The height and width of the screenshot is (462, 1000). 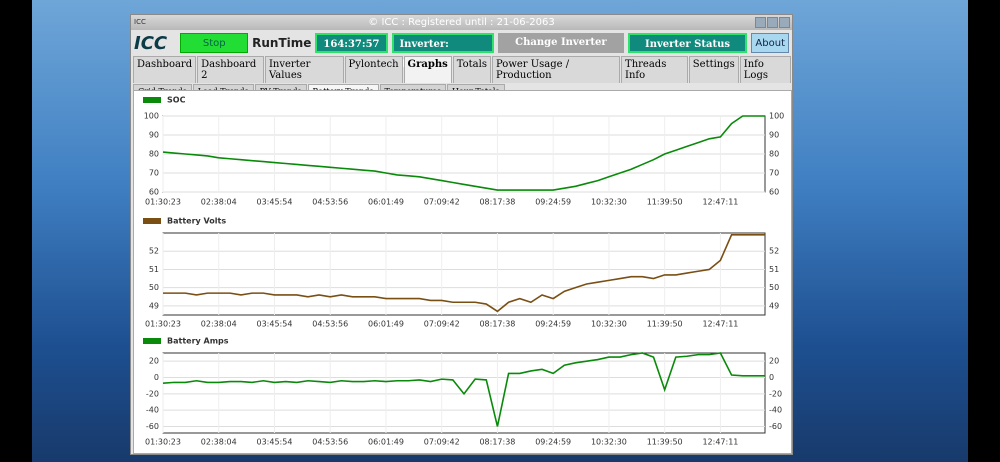 What do you see at coordinates (654, 69) in the screenshot?
I see `tab: Threads Info` at bounding box center [654, 69].